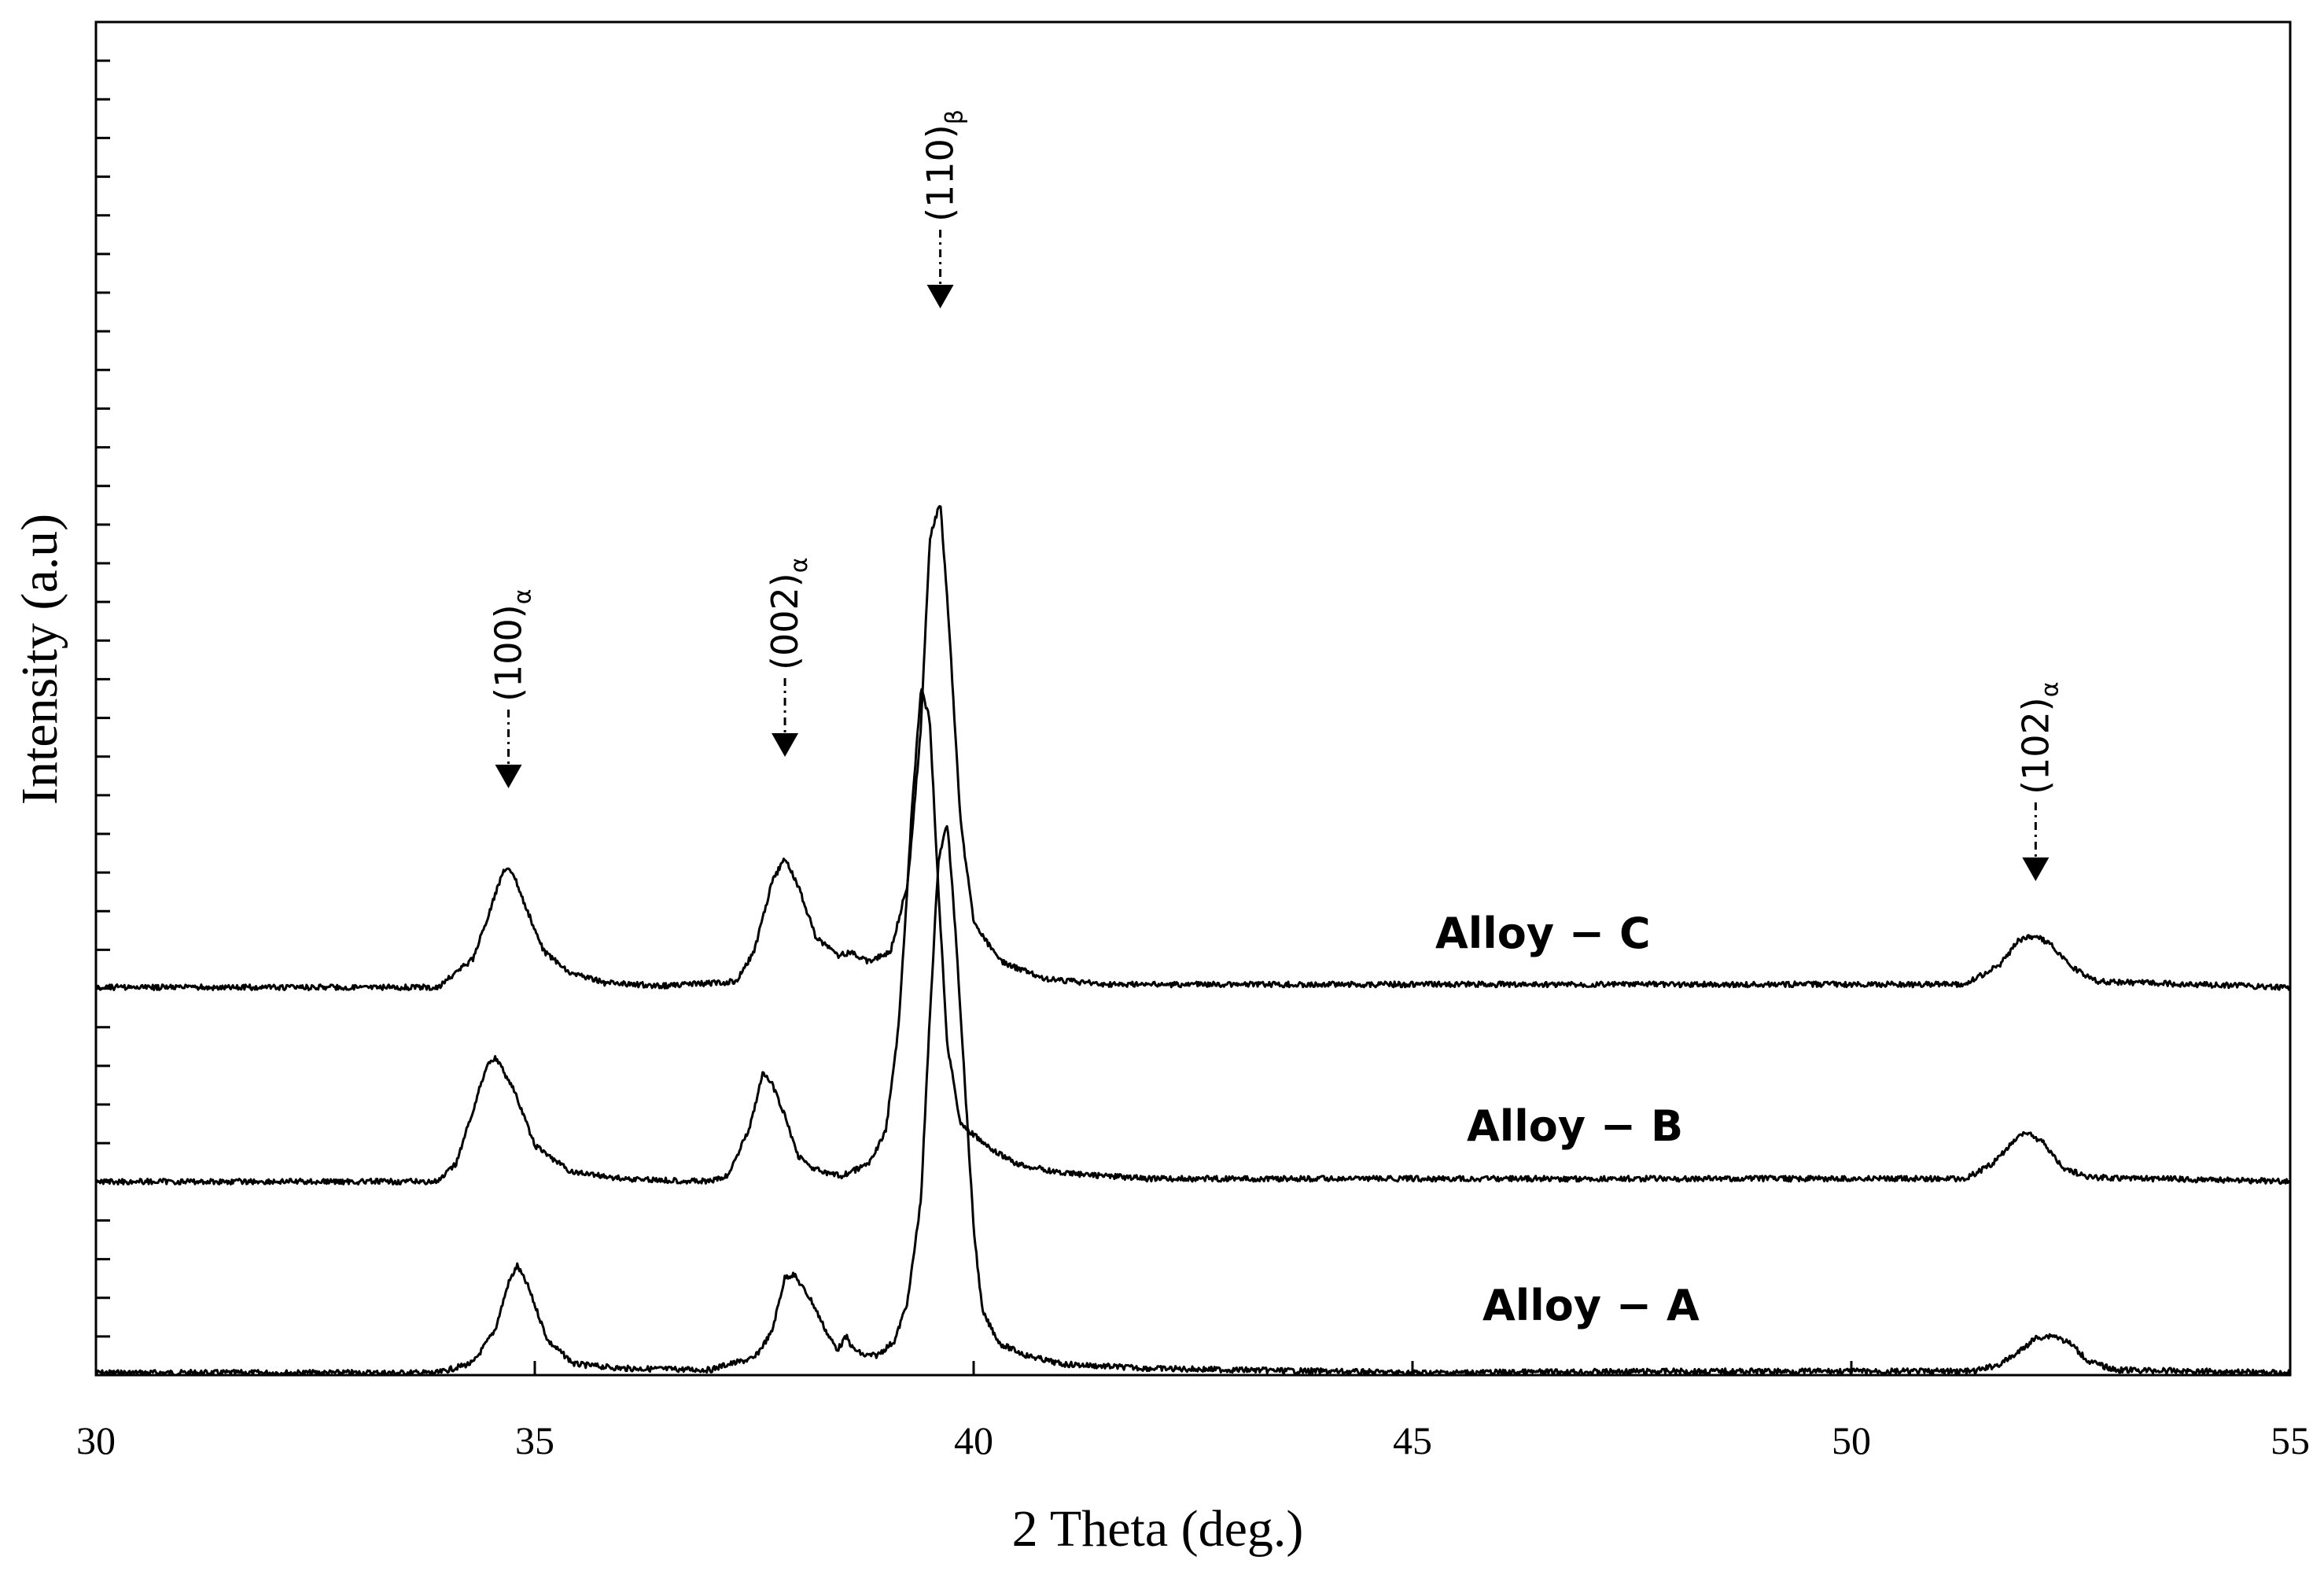 This screenshot has width=2324, height=1571. Describe the element at coordinates (1193, 1412) in the screenshot. I see `x-axis-ticks: 30 35 40 45 50 55` at that location.